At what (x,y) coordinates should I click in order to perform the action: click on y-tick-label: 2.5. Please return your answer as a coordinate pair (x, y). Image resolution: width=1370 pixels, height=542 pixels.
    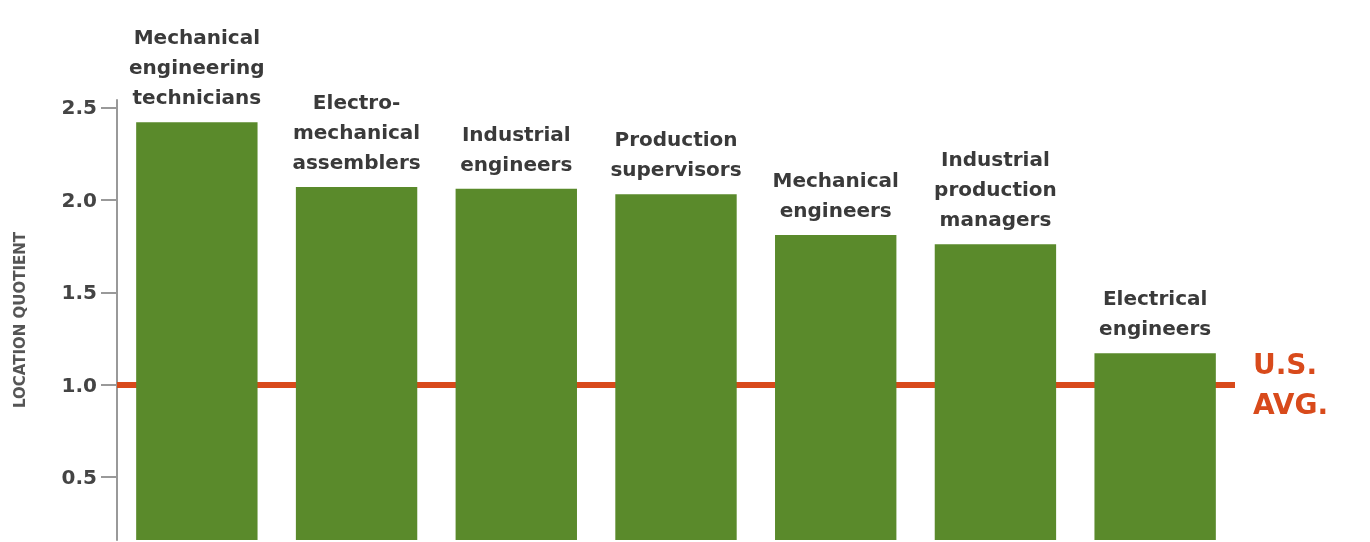
    Looking at the image, I should click on (79, 107).